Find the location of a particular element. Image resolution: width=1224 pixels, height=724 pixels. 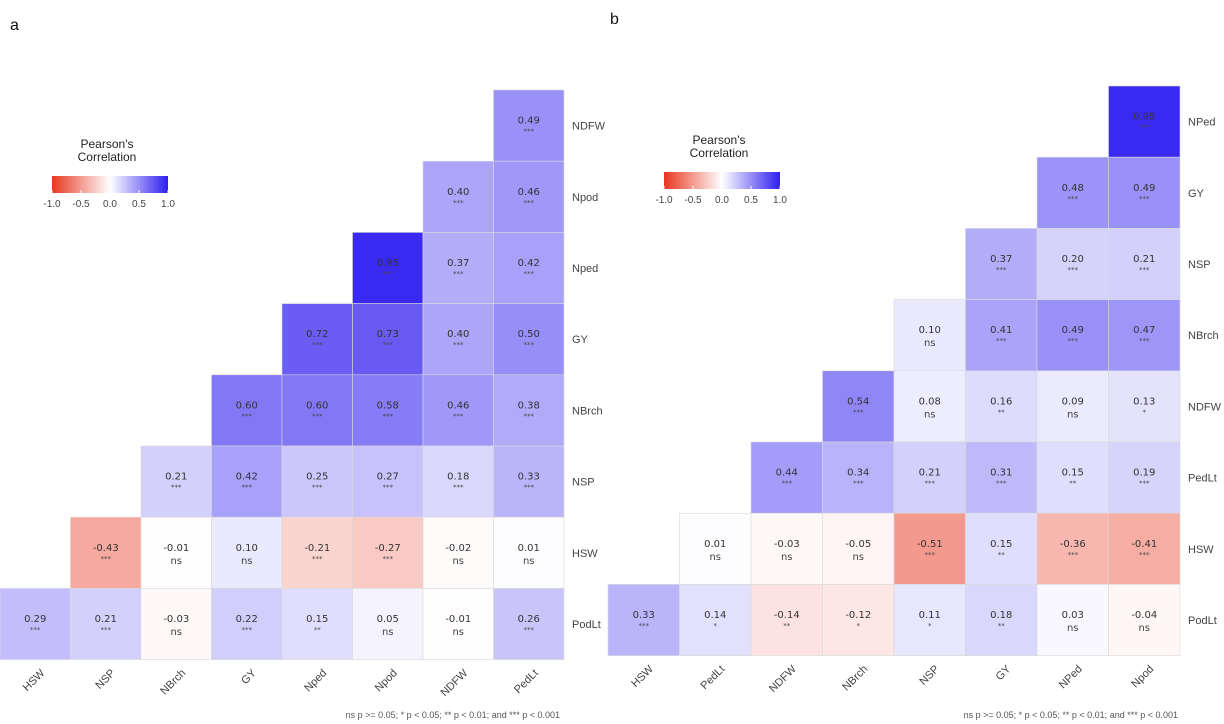

column-label: NBrch is located at coordinates (173, 682).